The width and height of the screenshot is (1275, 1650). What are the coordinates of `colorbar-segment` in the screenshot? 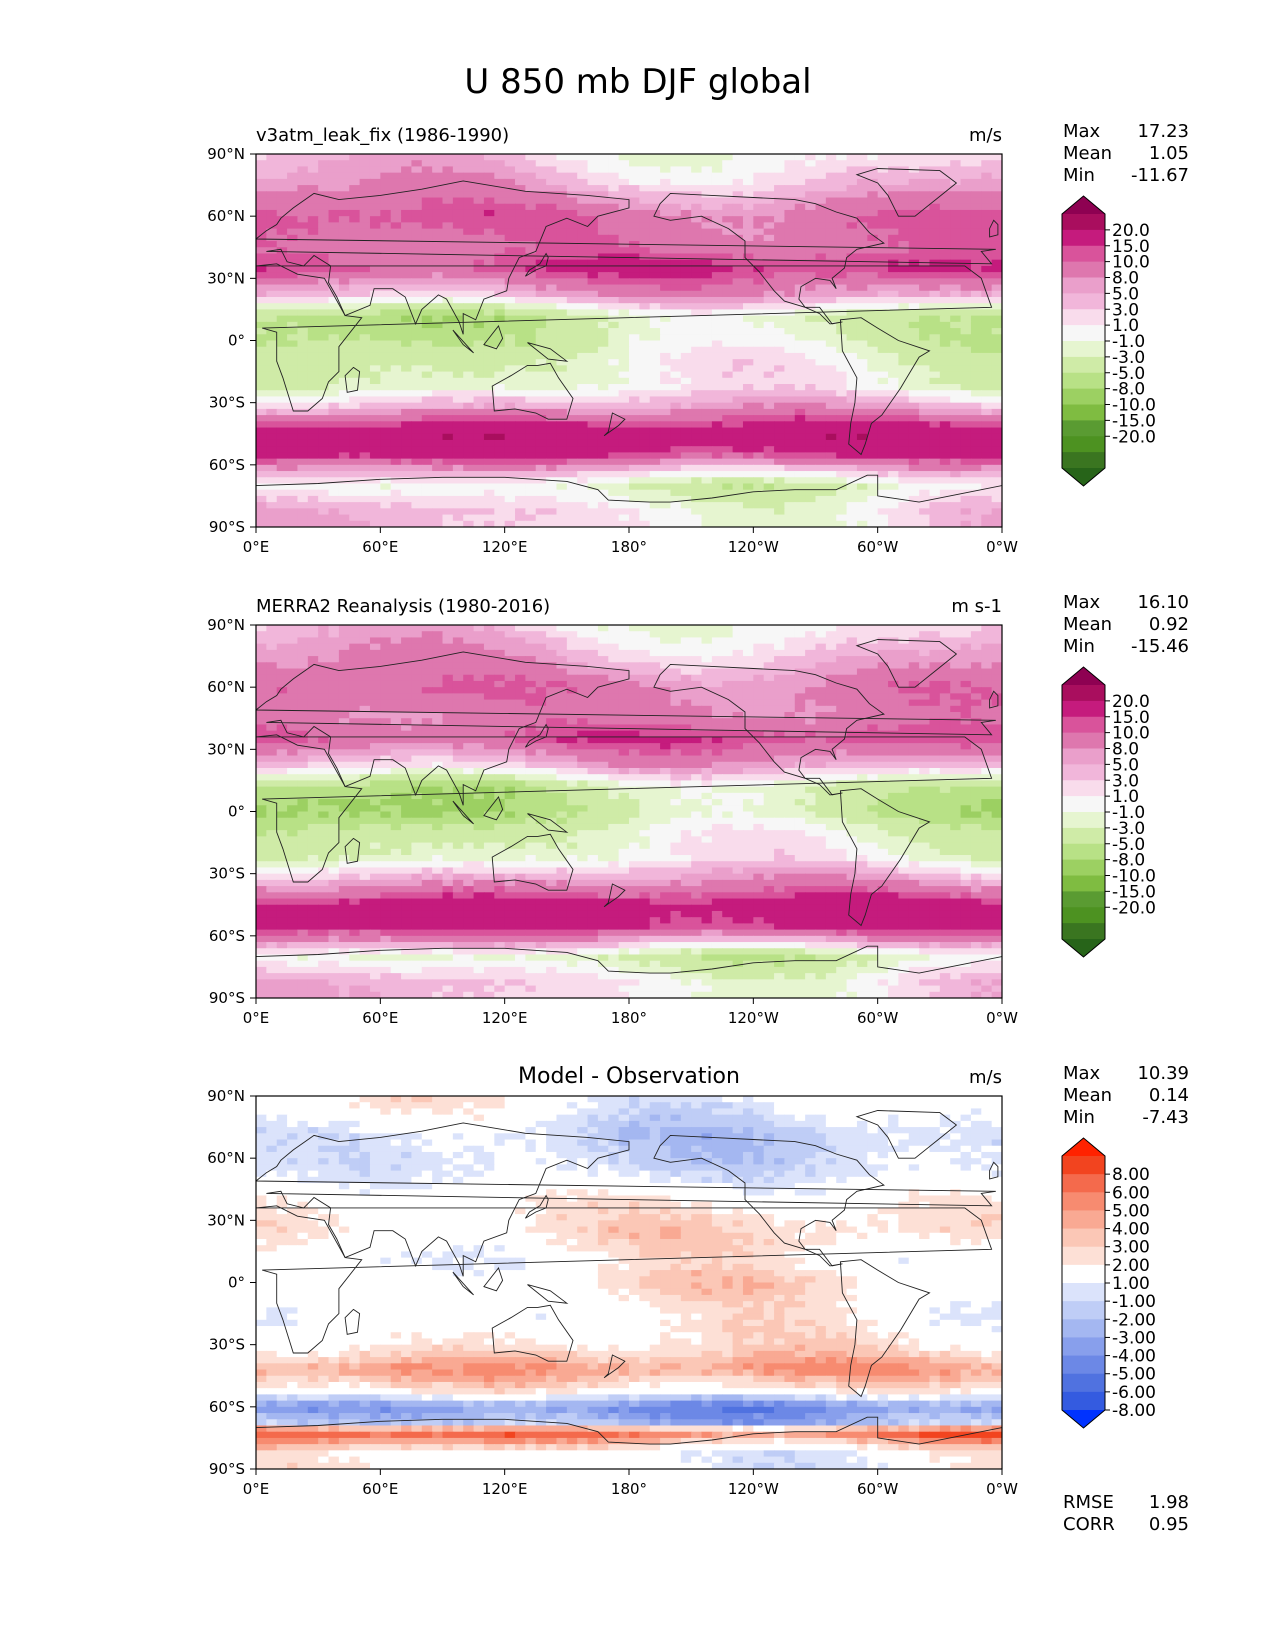 It's located at (1083, 222).